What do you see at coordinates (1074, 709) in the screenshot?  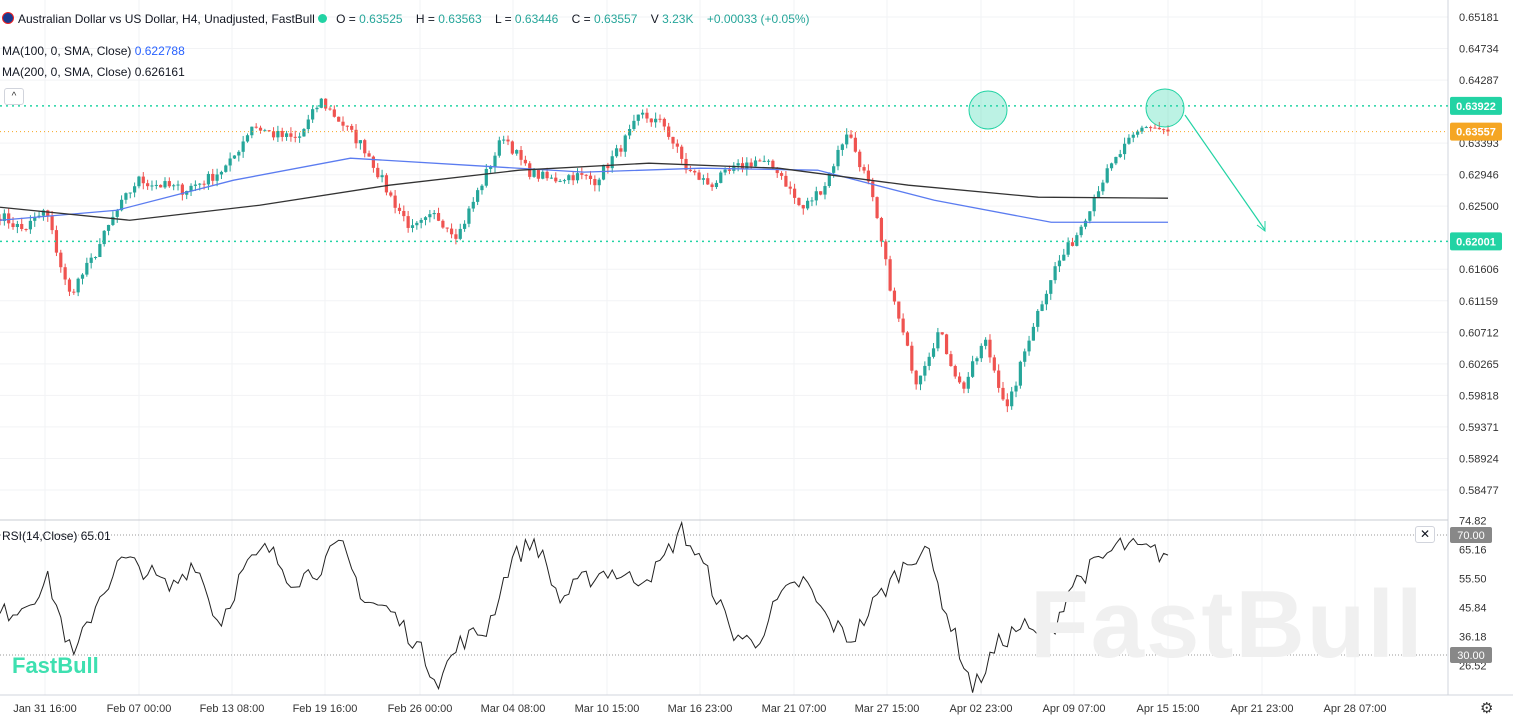 I see `time-tick-label: Apr 09 07:00` at bounding box center [1074, 709].